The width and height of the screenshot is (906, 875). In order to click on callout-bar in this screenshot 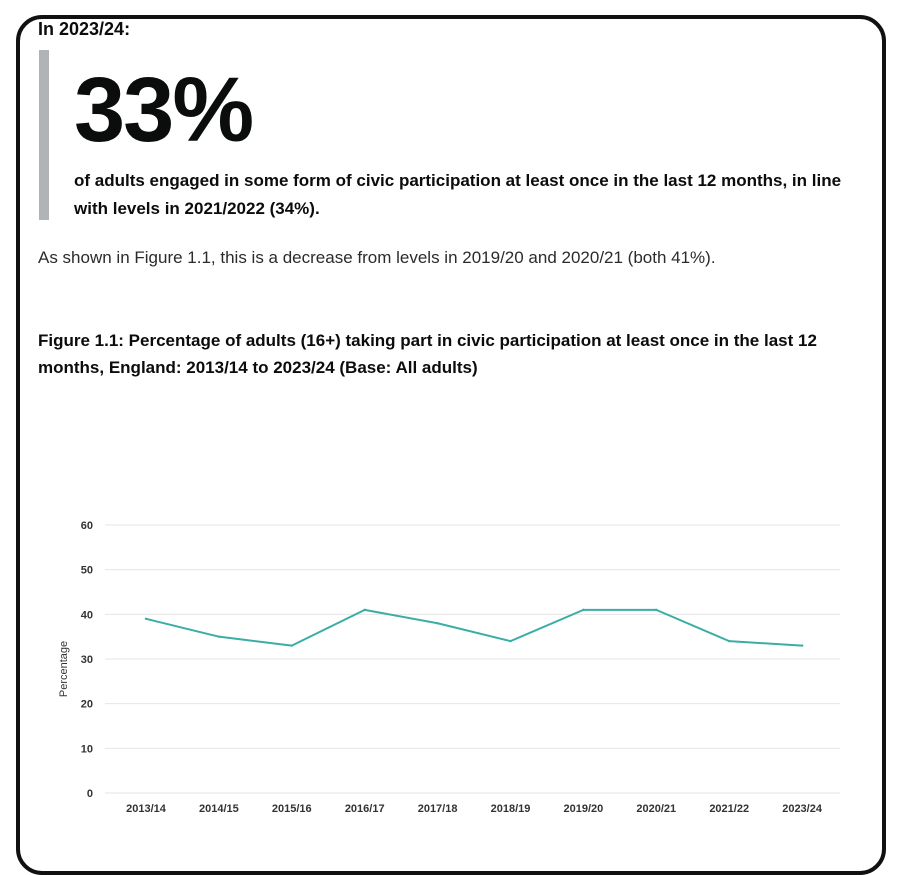, I will do `click(44, 135)`.